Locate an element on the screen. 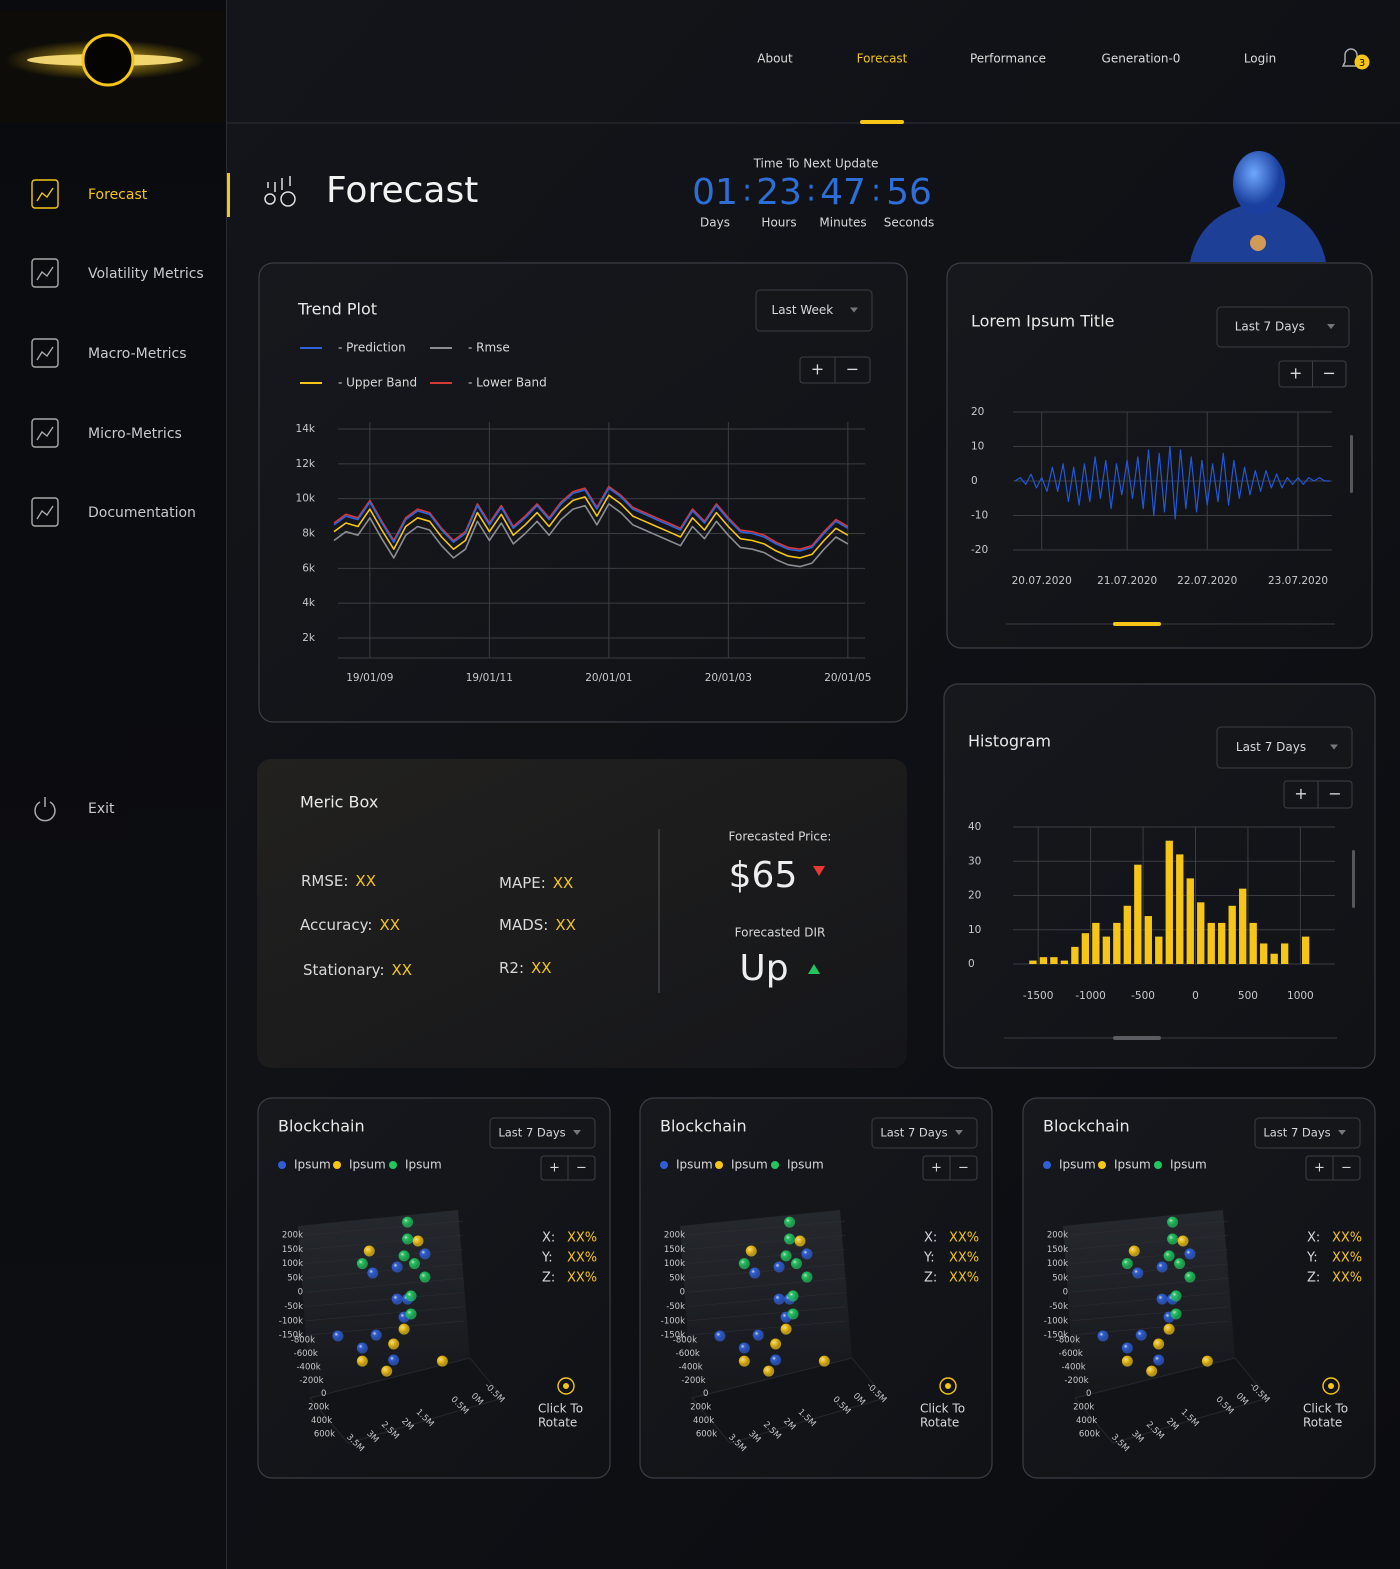 This screenshot has height=1569, width=1400. nav-item: About is located at coordinates (775, 59).